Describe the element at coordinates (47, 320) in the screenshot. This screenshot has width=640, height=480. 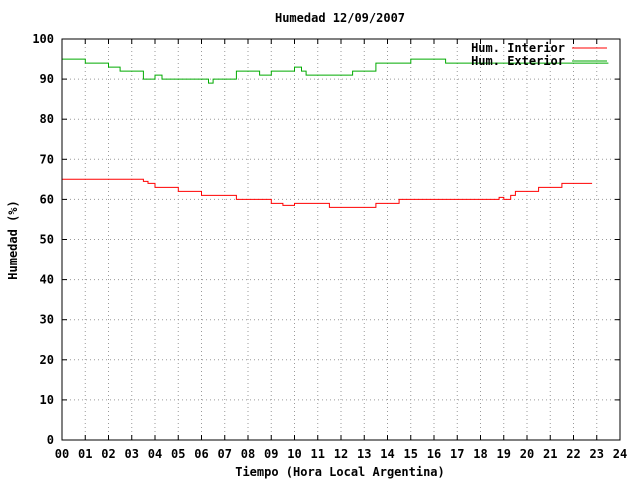
I see `y-tick-label: 30` at that location.